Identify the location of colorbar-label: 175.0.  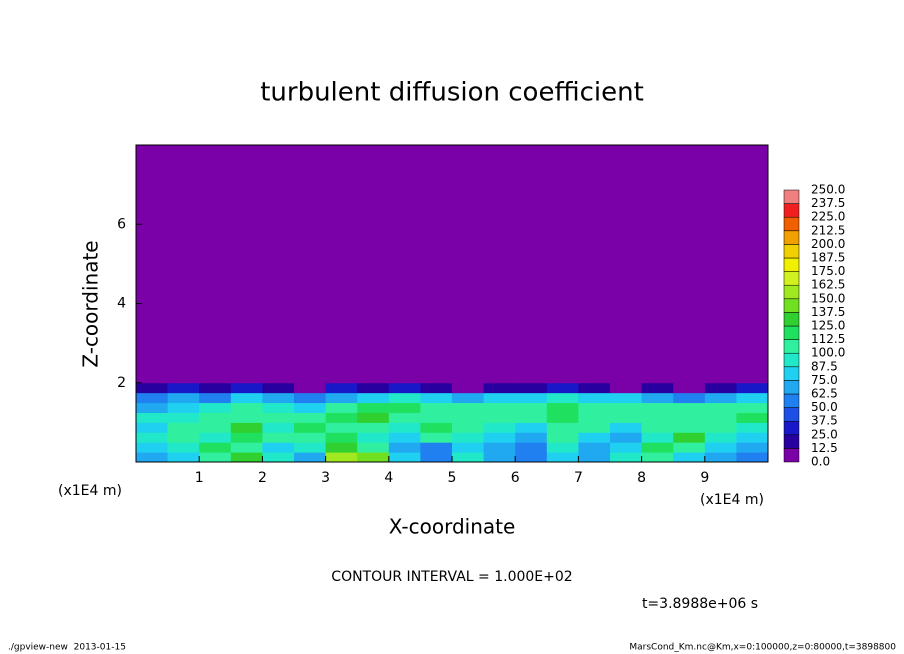
(828, 271).